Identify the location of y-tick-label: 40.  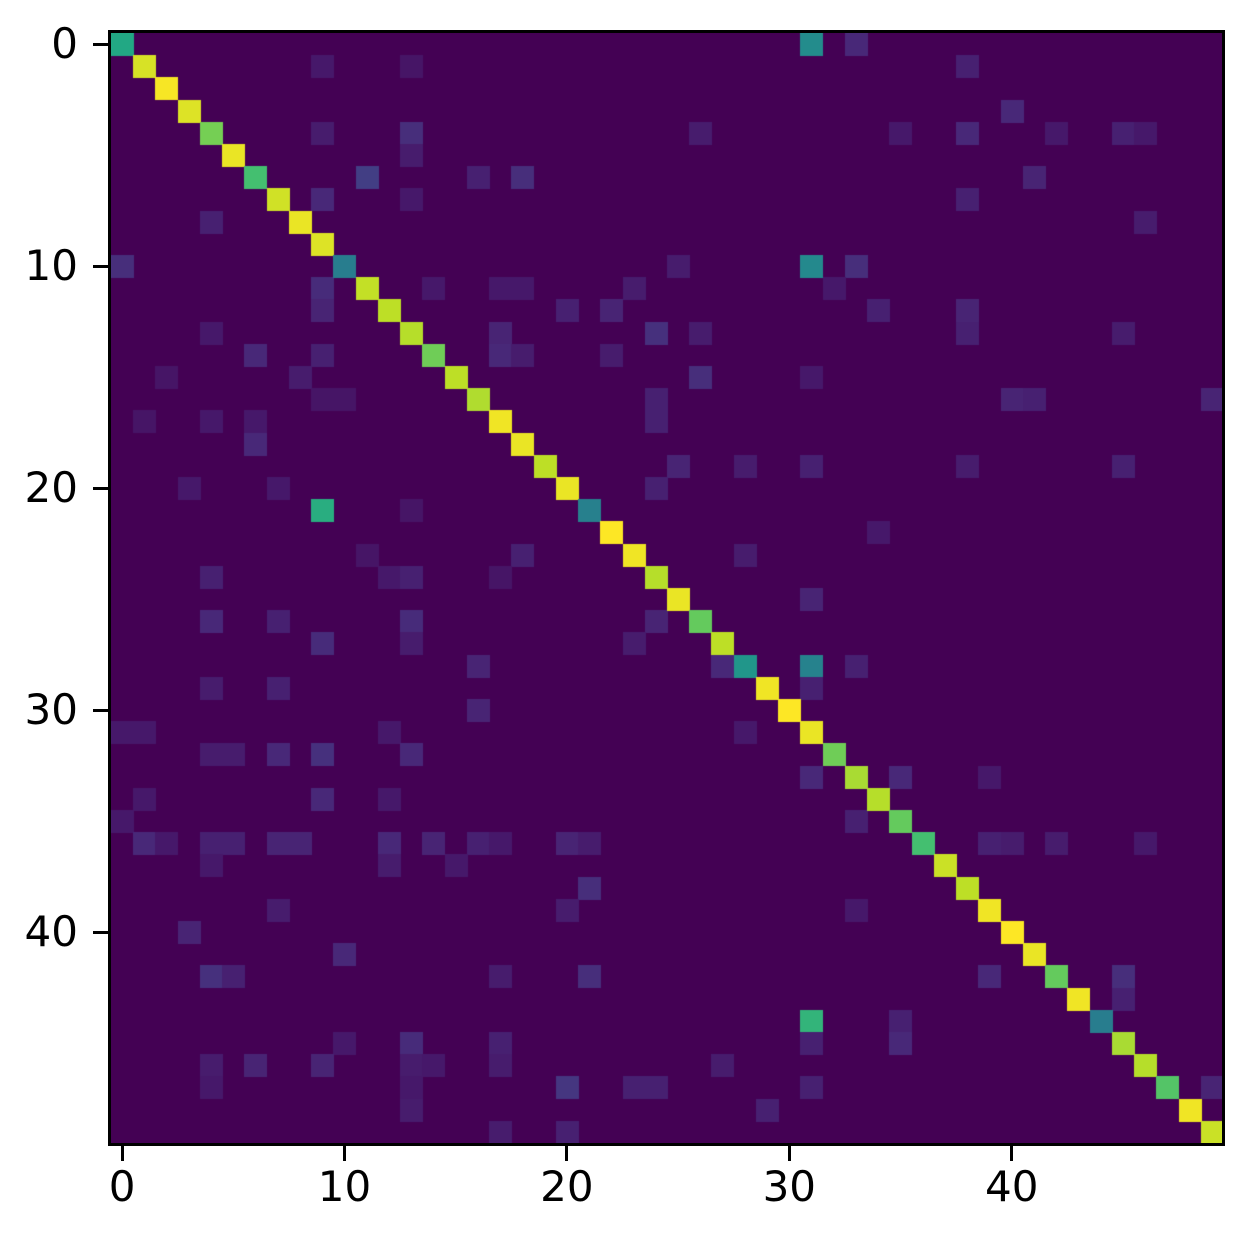
(51, 932).